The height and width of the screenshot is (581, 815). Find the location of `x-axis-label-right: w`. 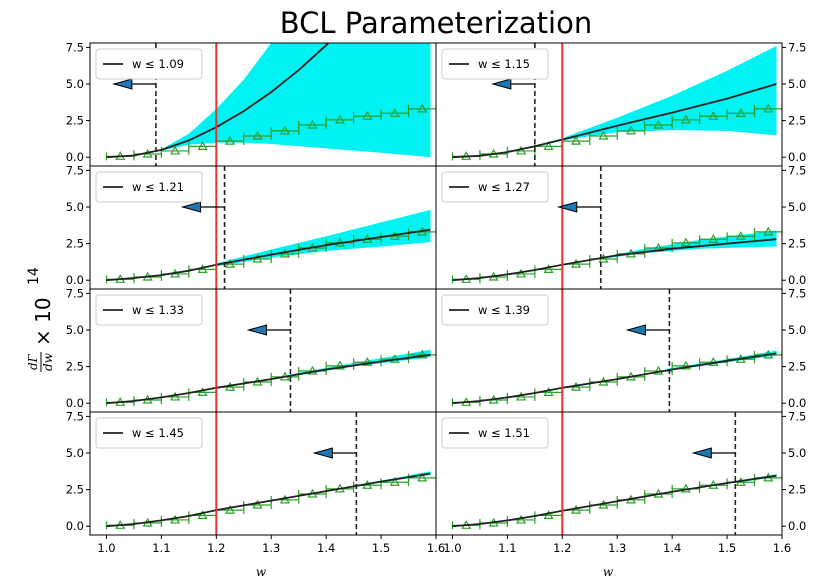

x-axis-label-right: w is located at coordinates (608, 572).